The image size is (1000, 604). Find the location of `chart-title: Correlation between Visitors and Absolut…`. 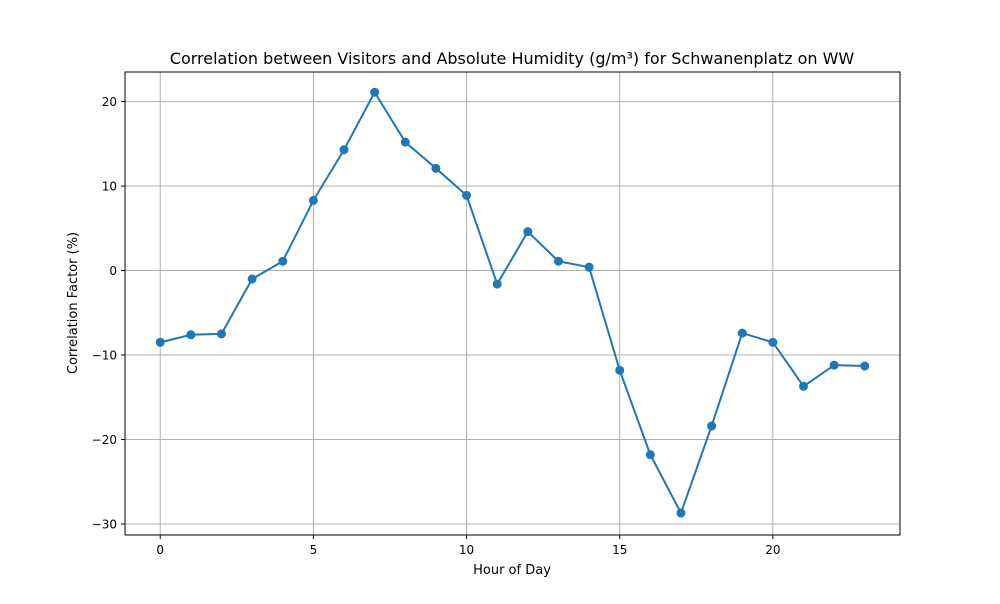

chart-title: Correlation between Visitors and Absolut… is located at coordinates (512, 58).